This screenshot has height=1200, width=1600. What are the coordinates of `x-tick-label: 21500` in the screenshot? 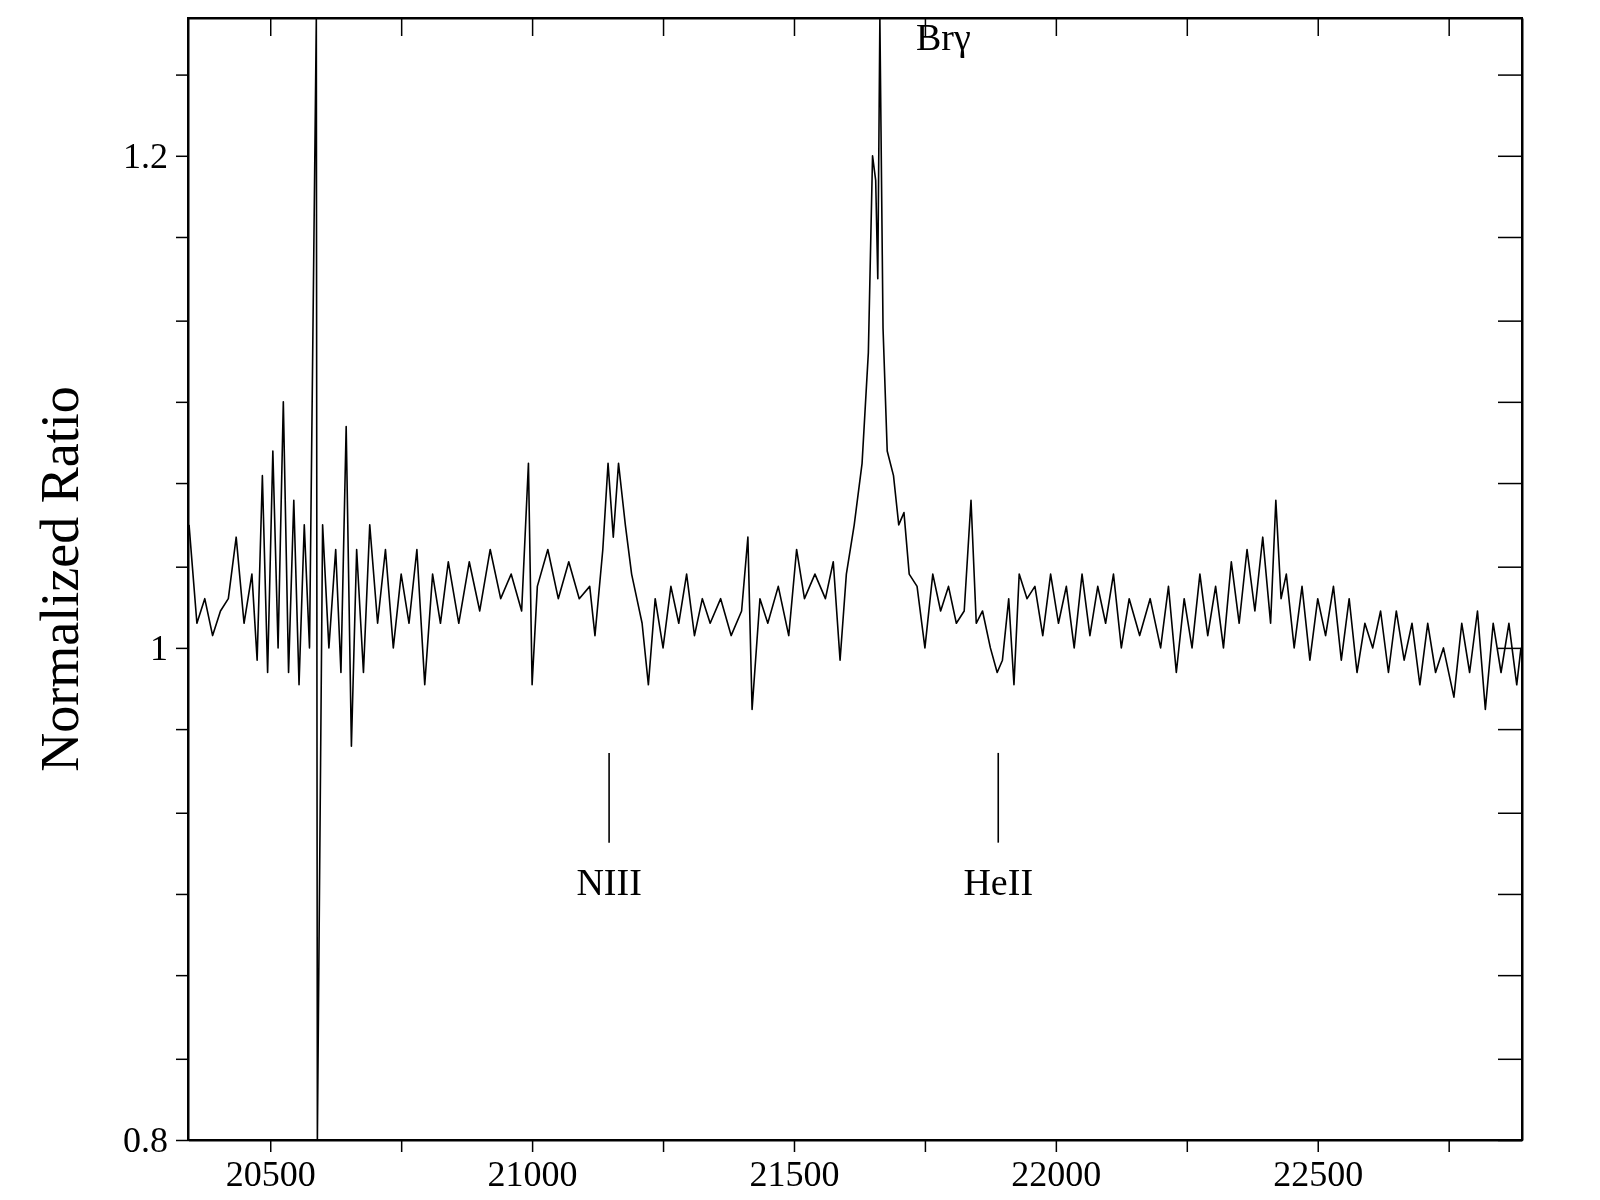 It's located at (794, 1173).